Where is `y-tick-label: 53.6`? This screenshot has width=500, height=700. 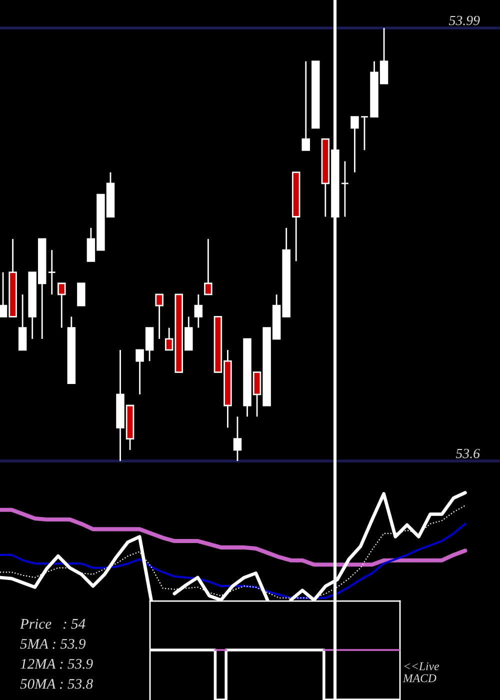
y-tick-label: 53.6 is located at coordinates (468, 453).